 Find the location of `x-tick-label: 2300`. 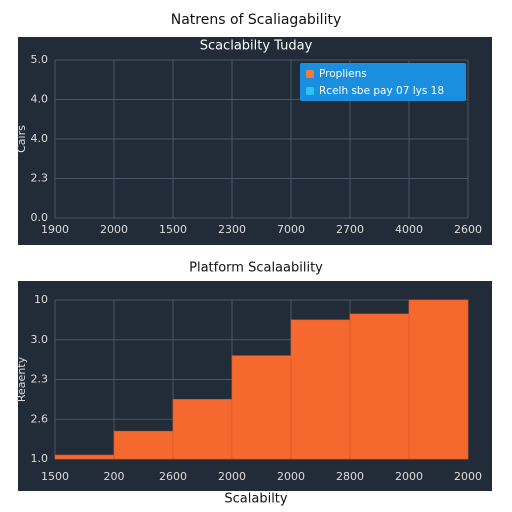

x-tick-label: 2300 is located at coordinates (232, 229).